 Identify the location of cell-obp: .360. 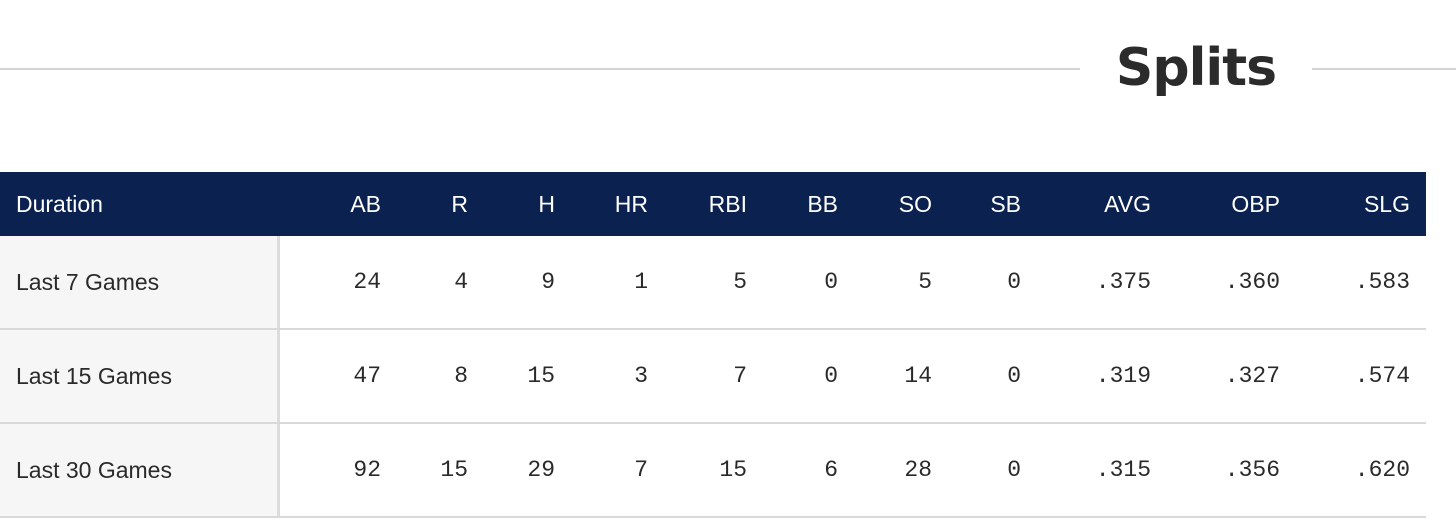
(1252, 282).